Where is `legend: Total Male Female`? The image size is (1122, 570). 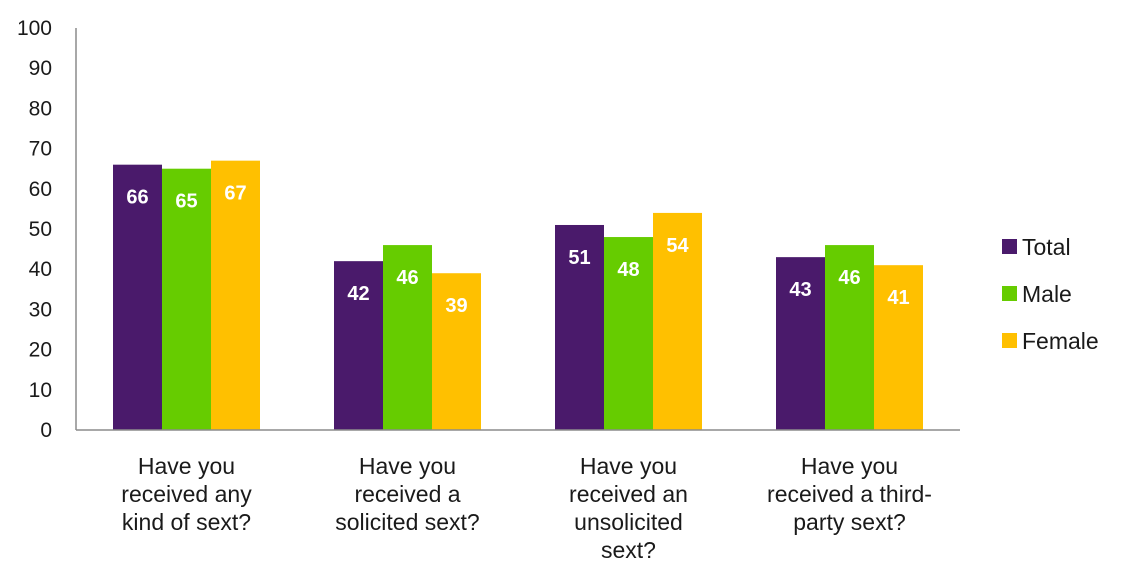 legend: Total Male Female is located at coordinates (1050, 294).